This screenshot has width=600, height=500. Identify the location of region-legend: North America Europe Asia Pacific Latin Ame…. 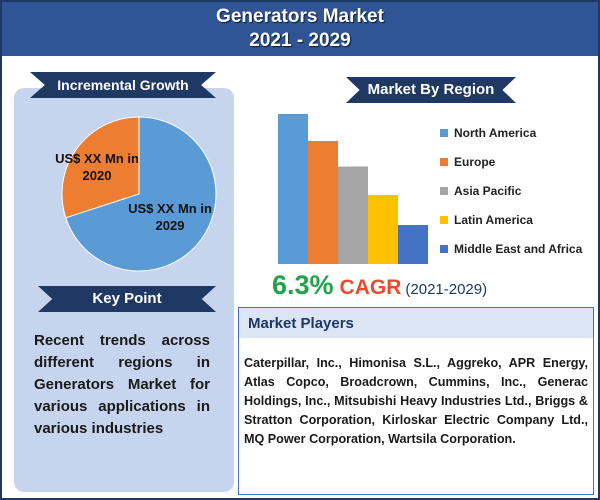
(517, 190).